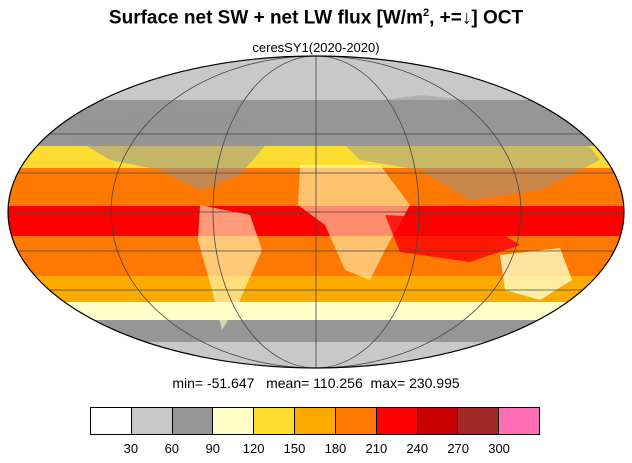 Image resolution: width=632 pixels, height=463 pixels. What do you see at coordinates (536, 274) in the screenshot?
I see `continent-australia` at bounding box center [536, 274].